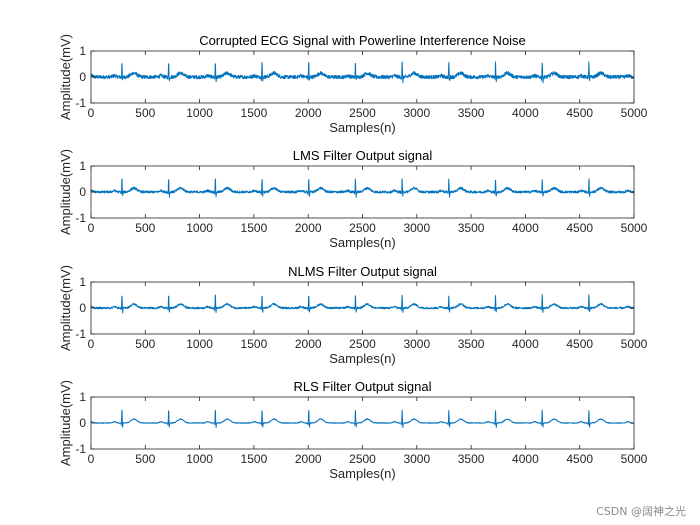  Describe the element at coordinates (362, 419) in the screenshot. I see `signal-line-rls_output` at that location.